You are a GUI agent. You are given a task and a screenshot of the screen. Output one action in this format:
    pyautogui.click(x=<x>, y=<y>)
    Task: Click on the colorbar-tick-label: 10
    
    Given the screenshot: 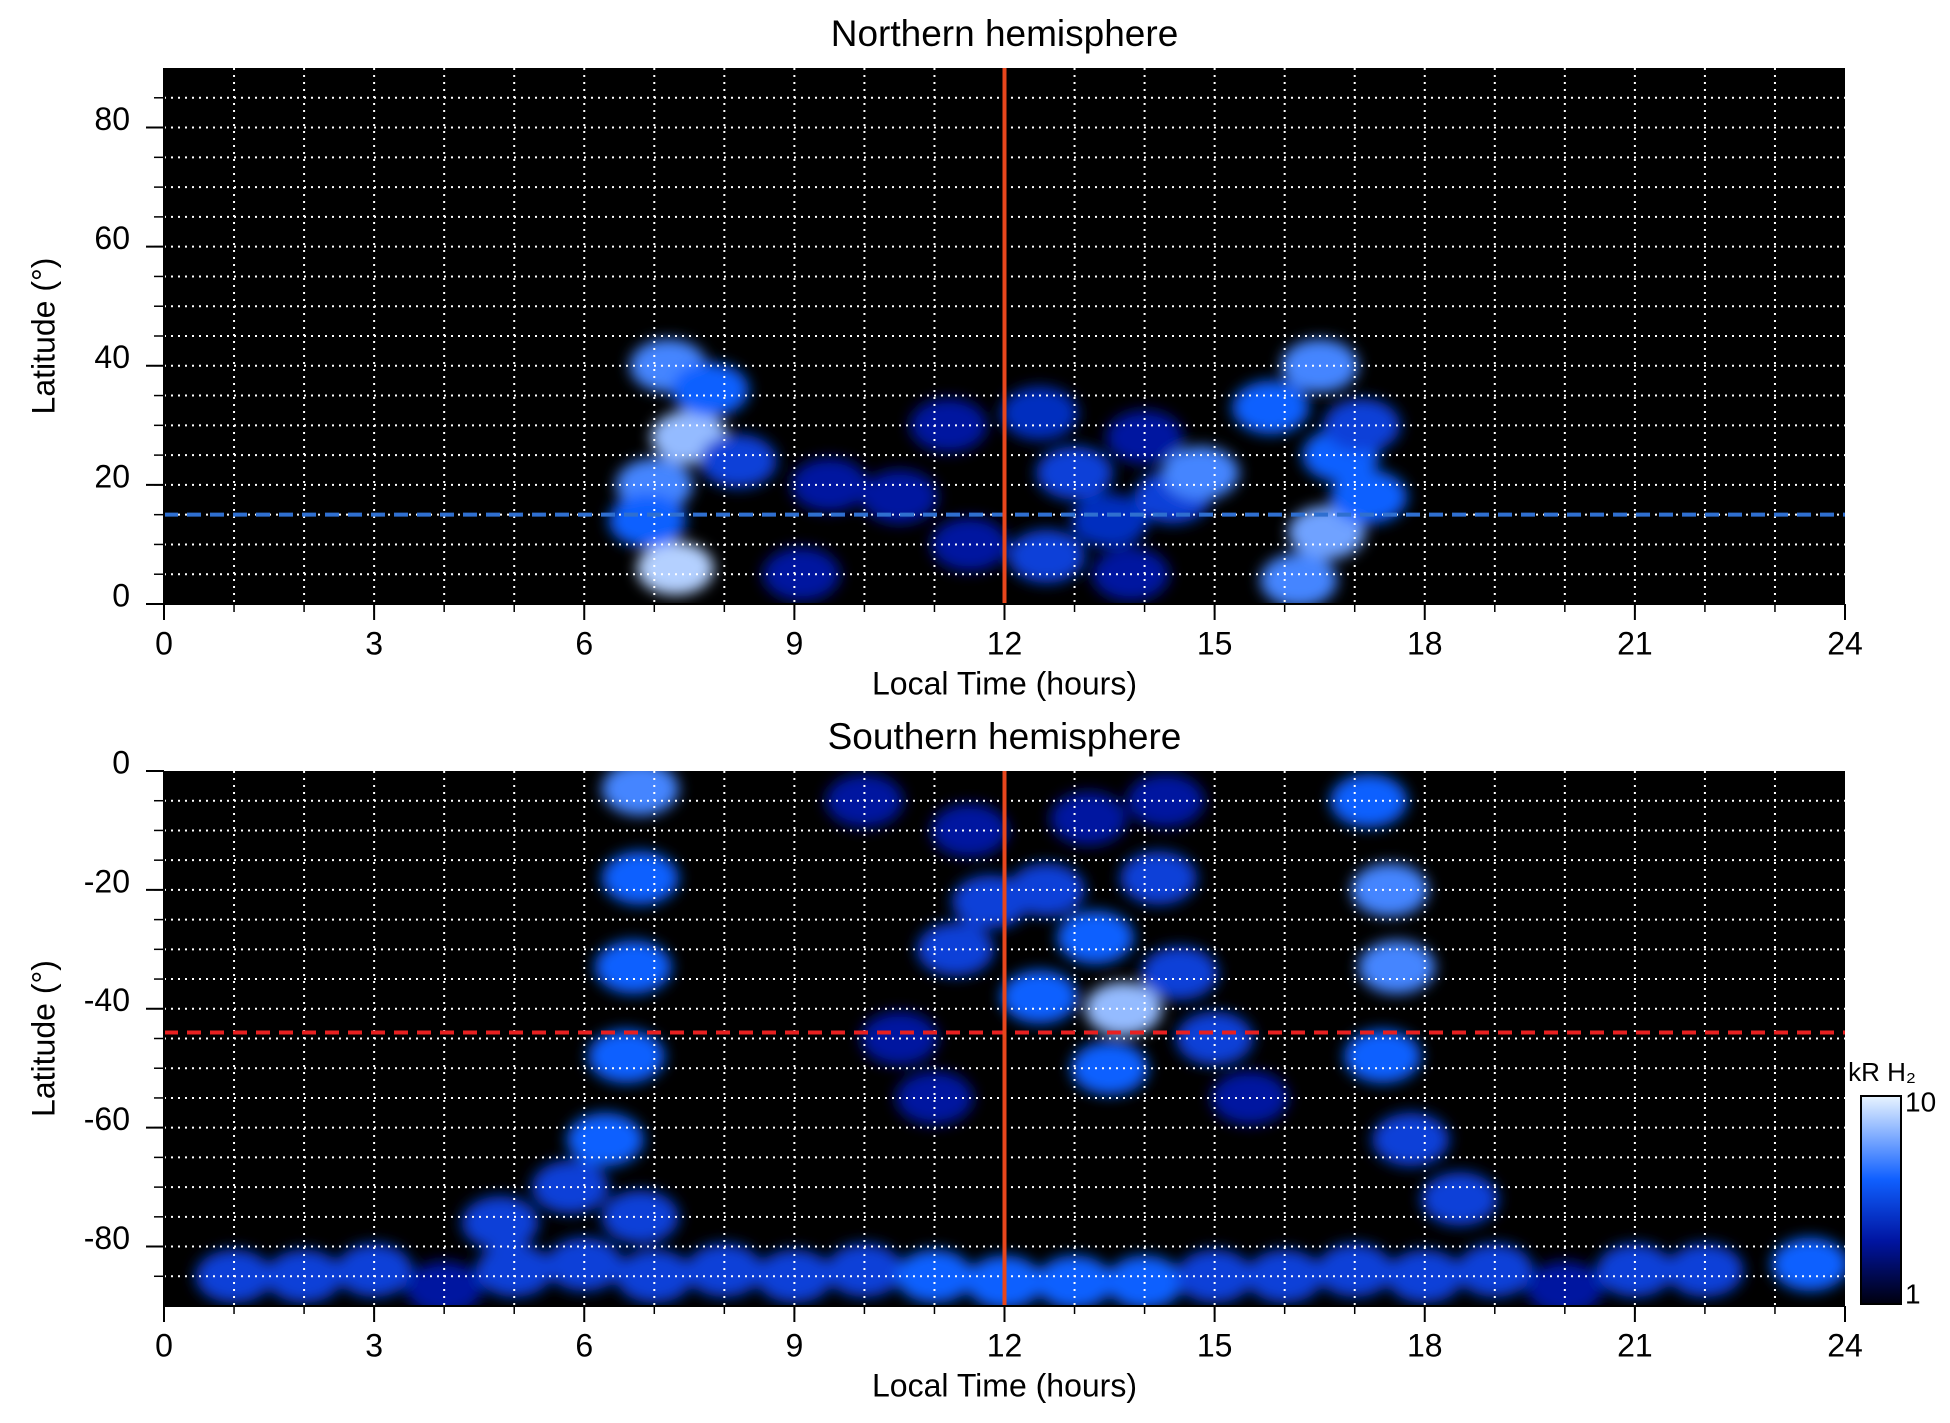 What is the action you would take?
    pyautogui.click(x=1920, y=1101)
    